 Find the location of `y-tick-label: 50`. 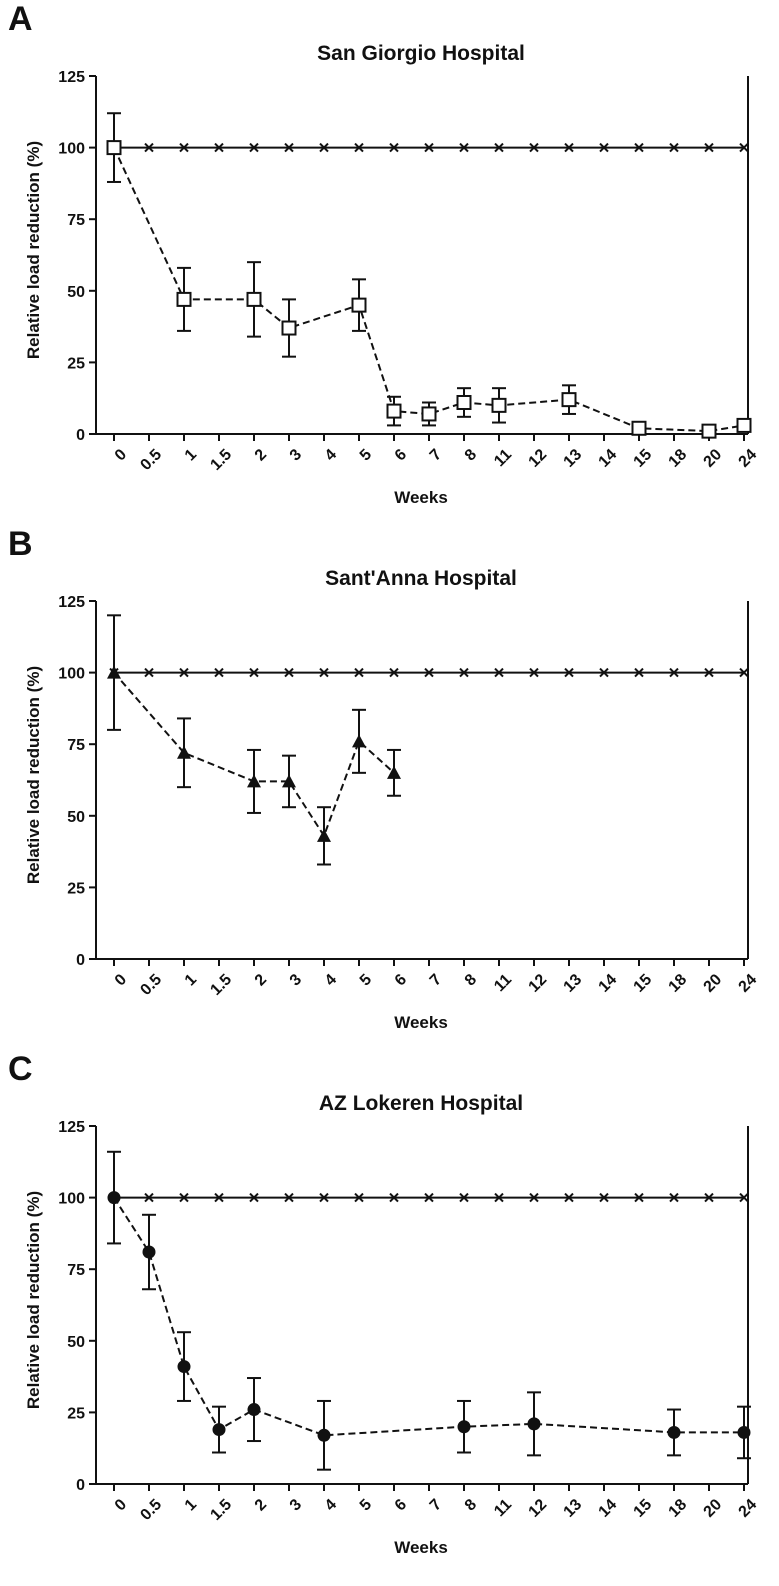

y-tick-label: 50 is located at coordinates (76, 1342).